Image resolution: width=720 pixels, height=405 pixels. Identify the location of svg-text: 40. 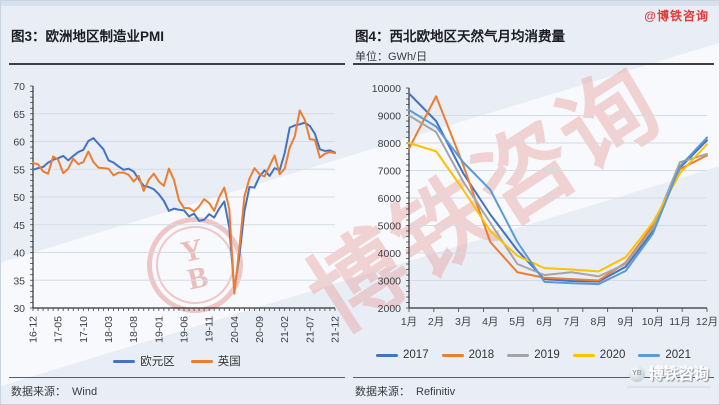
(19, 254).